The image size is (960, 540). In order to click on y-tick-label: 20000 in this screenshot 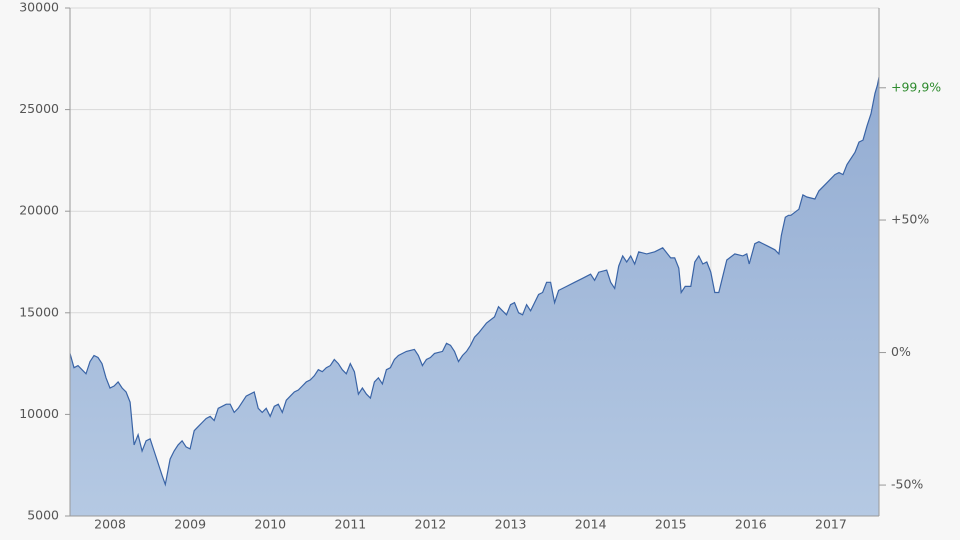, I will do `click(39, 210)`.